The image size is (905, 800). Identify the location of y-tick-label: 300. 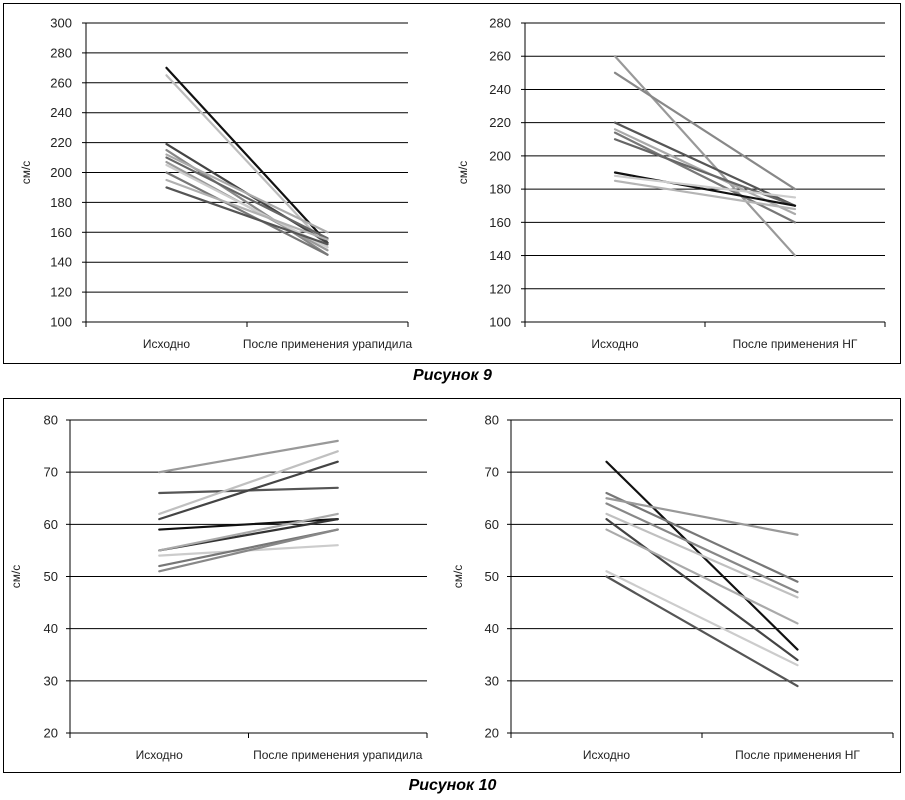
(61, 23).